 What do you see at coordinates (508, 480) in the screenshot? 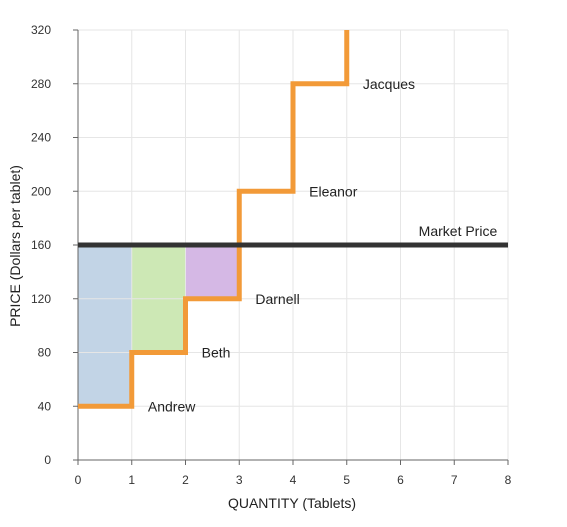
I see `x-tick-label: 8` at bounding box center [508, 480].